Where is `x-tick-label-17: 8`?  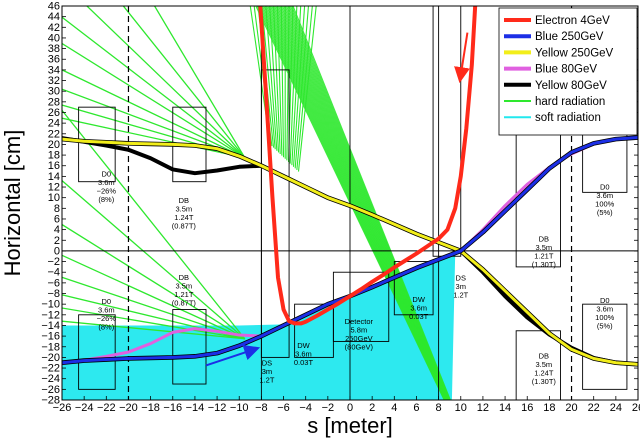 x-tick-label-17: 8 is located at coordinates (439, 408).